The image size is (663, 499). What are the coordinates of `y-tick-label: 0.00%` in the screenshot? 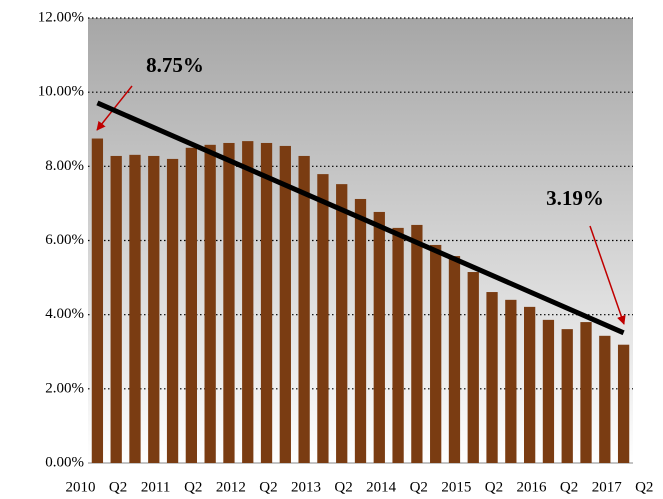 It's located at (64, 462).